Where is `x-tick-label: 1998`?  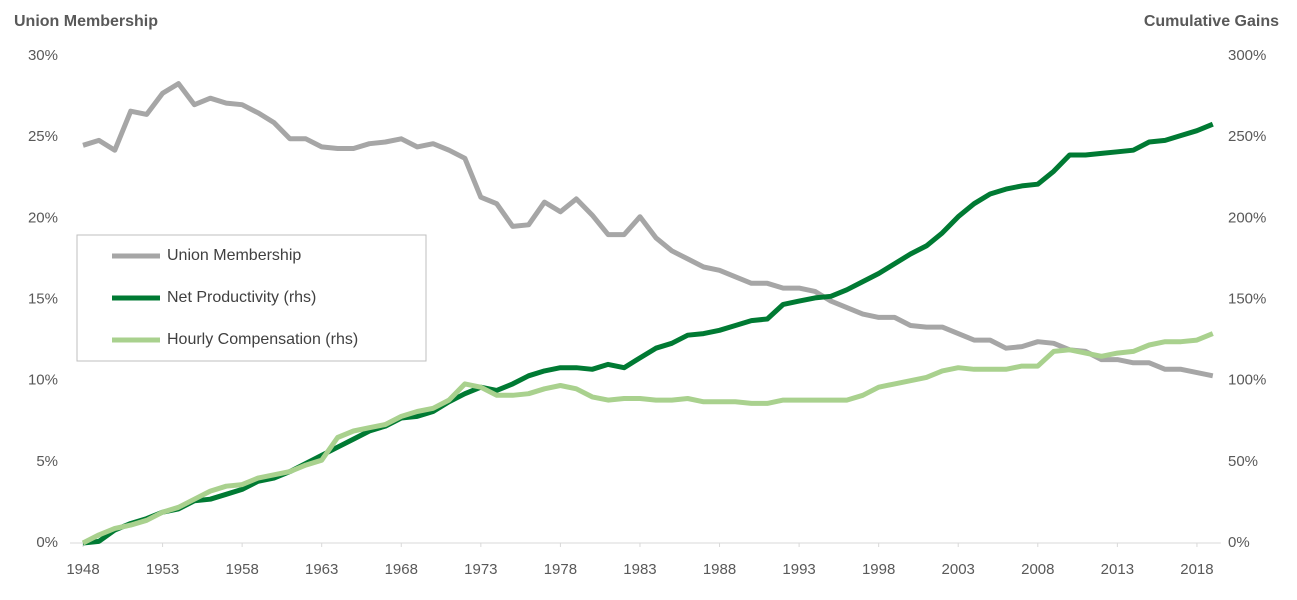 x-tick-label: 1998 is located at coordinates (878, 569).